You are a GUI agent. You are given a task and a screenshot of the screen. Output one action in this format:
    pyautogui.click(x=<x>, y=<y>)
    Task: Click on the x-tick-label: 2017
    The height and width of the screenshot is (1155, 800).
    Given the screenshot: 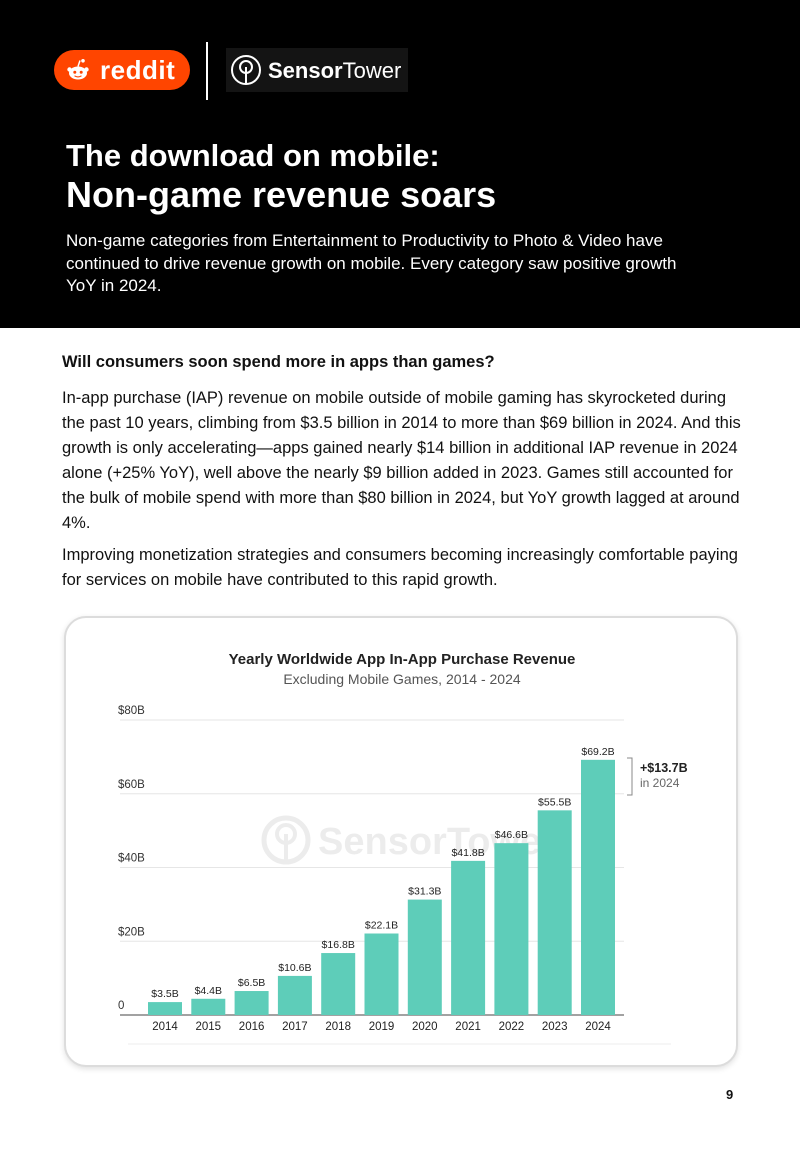 What is the action you would take?
    pyautogui.click(x=295, y=1027)
    